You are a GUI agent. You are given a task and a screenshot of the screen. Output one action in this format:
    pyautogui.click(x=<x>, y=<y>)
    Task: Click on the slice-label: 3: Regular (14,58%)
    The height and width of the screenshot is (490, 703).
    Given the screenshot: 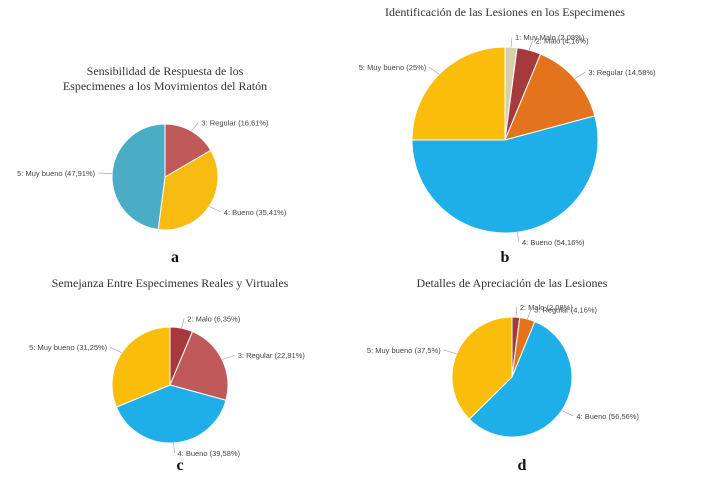 What is the action you would take?
    pyautogui.click(x=622, y=72)
    